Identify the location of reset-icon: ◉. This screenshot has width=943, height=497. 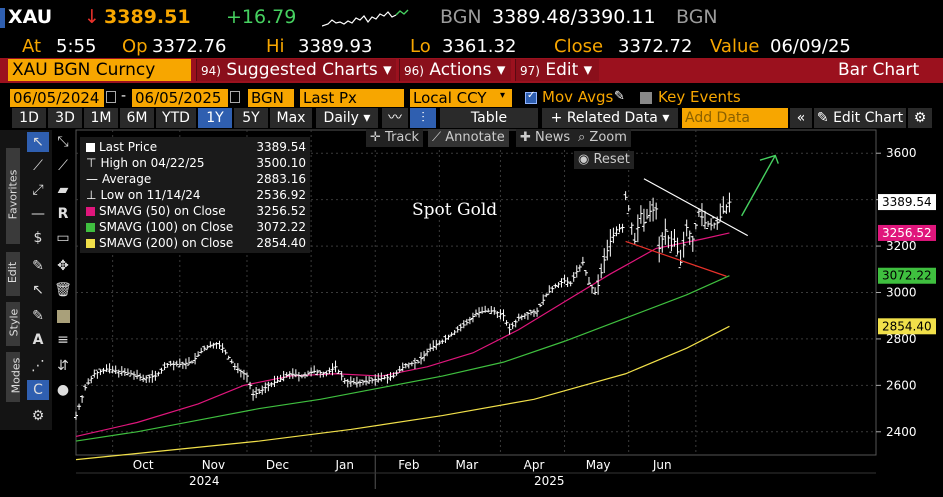
(584, 159).